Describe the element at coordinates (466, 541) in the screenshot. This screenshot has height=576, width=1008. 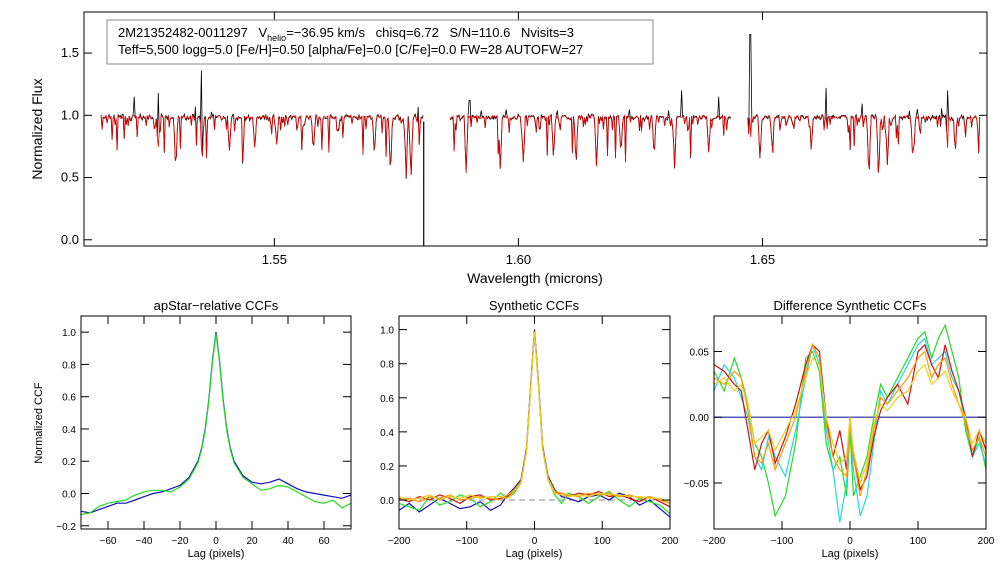
I see `synthetic-ccf-xtick-label: −100` at that location.